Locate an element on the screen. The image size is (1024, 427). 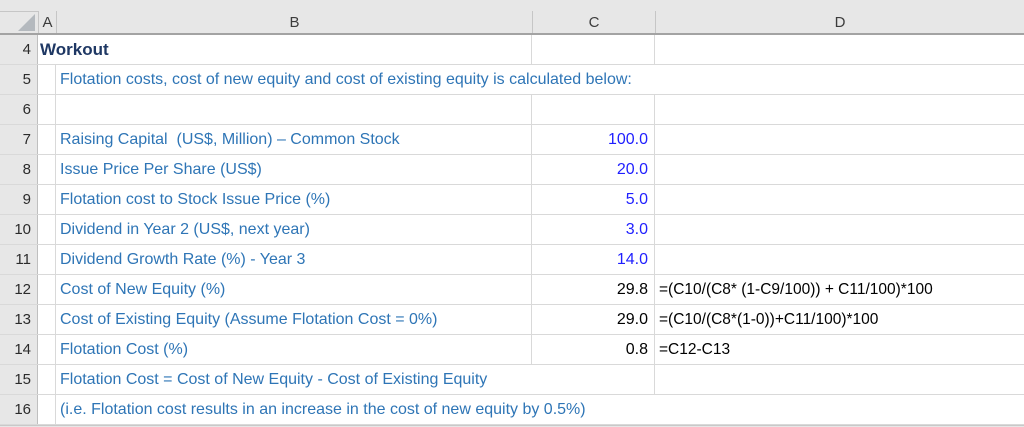
cell-a12 is located at coordinates (47, 289).